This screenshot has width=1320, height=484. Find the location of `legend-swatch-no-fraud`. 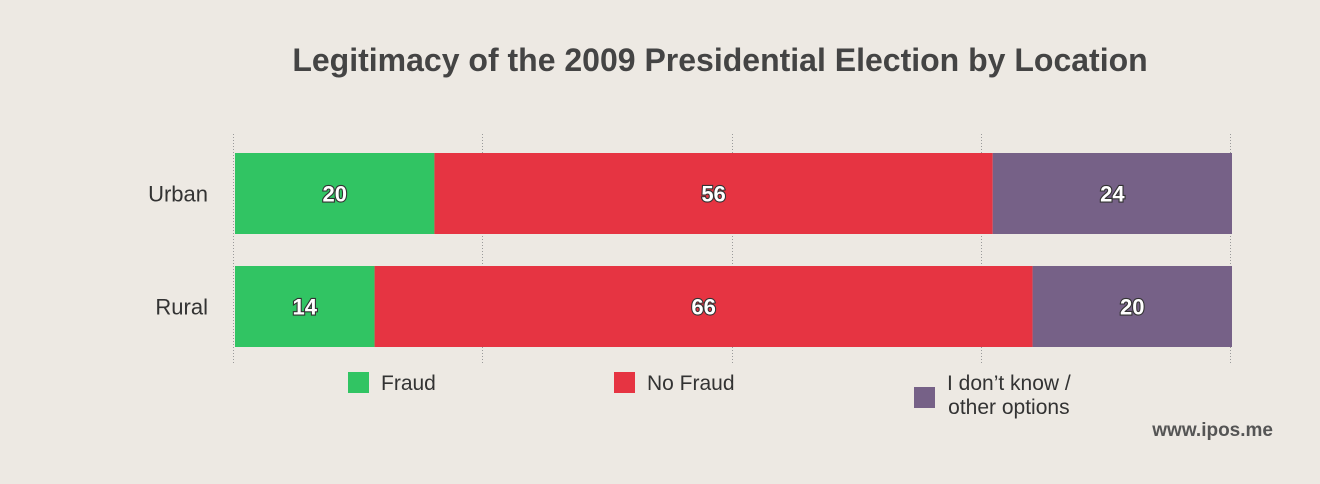

legend-swatch-no-fraud is located at coordinates (624, 382).